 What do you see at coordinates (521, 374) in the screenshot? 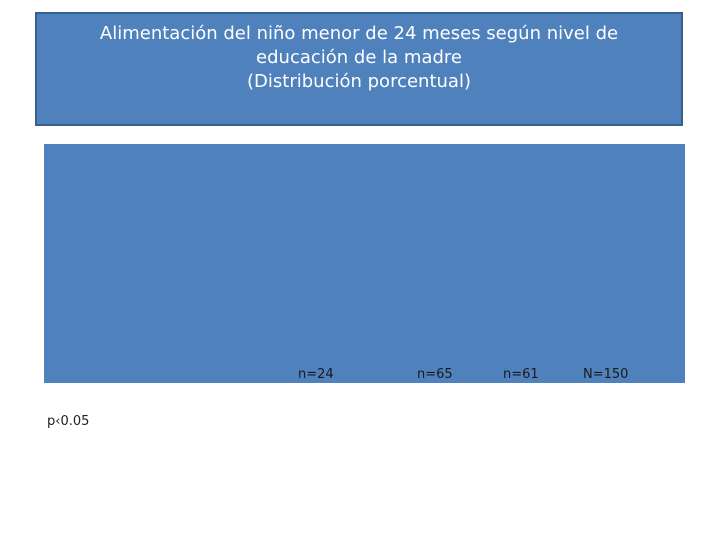
I see `category-label-n61: n=61` at bounding box center [521, 374].